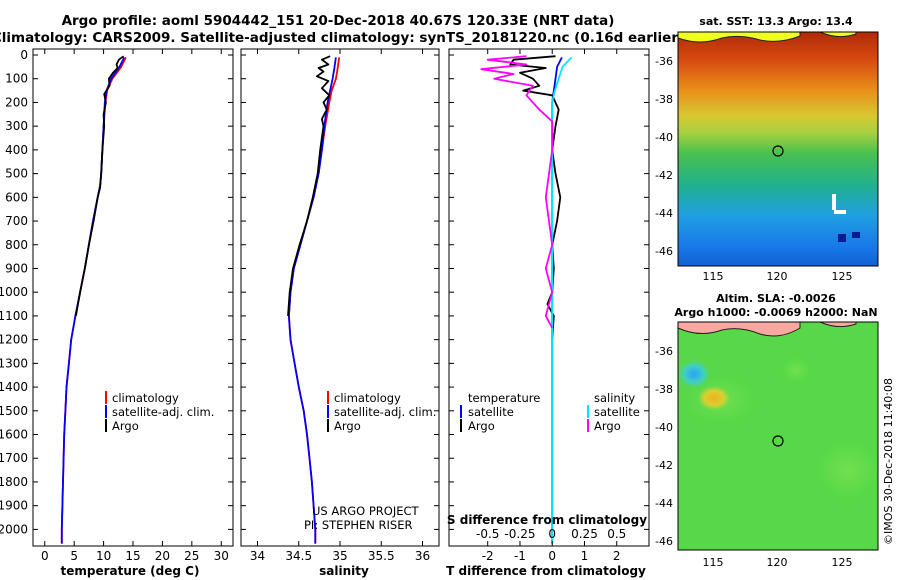  I want to click on sla-map-lon-ticks: 115 120 125, so click(778, 562).